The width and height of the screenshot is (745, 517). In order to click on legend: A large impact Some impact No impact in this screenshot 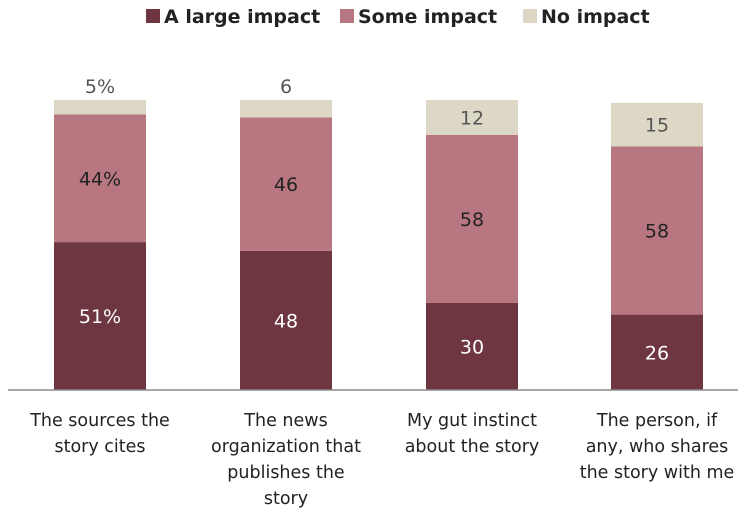, I will do `click(398, 17)`.